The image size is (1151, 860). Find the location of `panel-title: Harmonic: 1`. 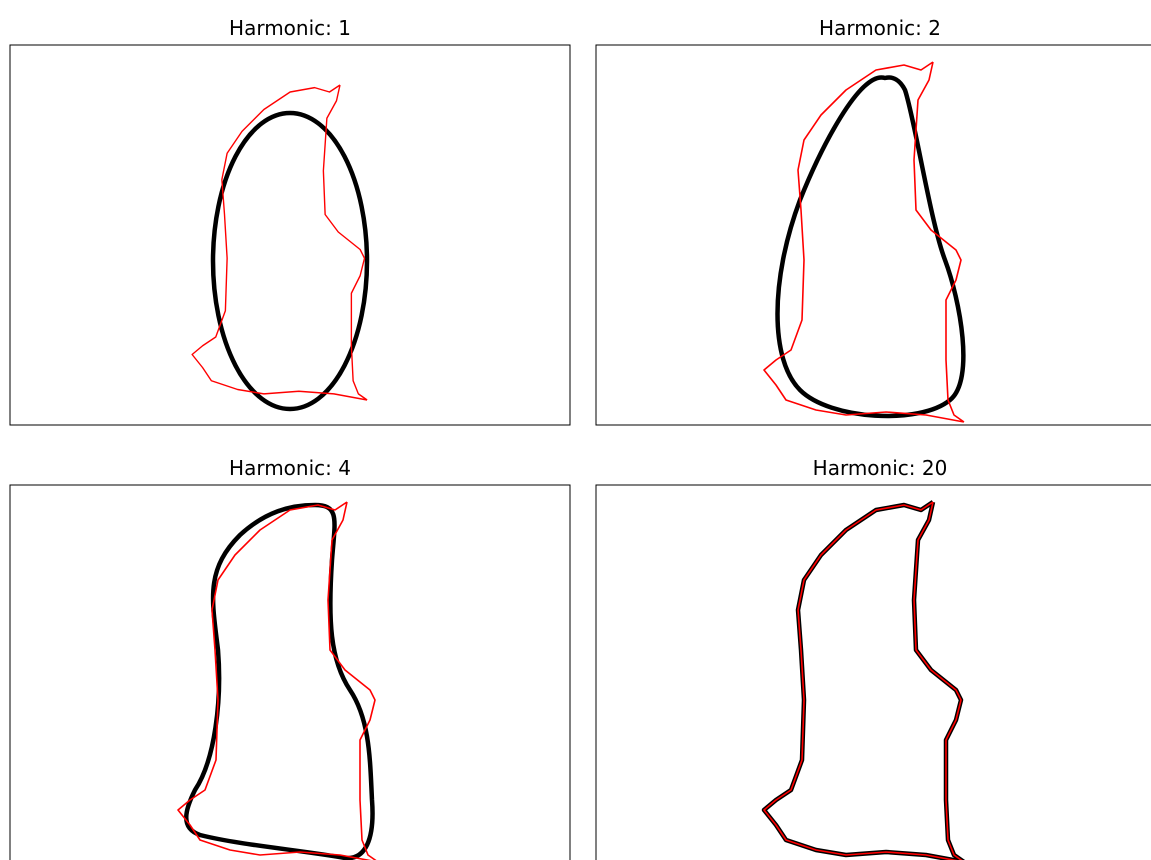

panel-title: Harmonic: 1 is located at coordinates (290, 28).